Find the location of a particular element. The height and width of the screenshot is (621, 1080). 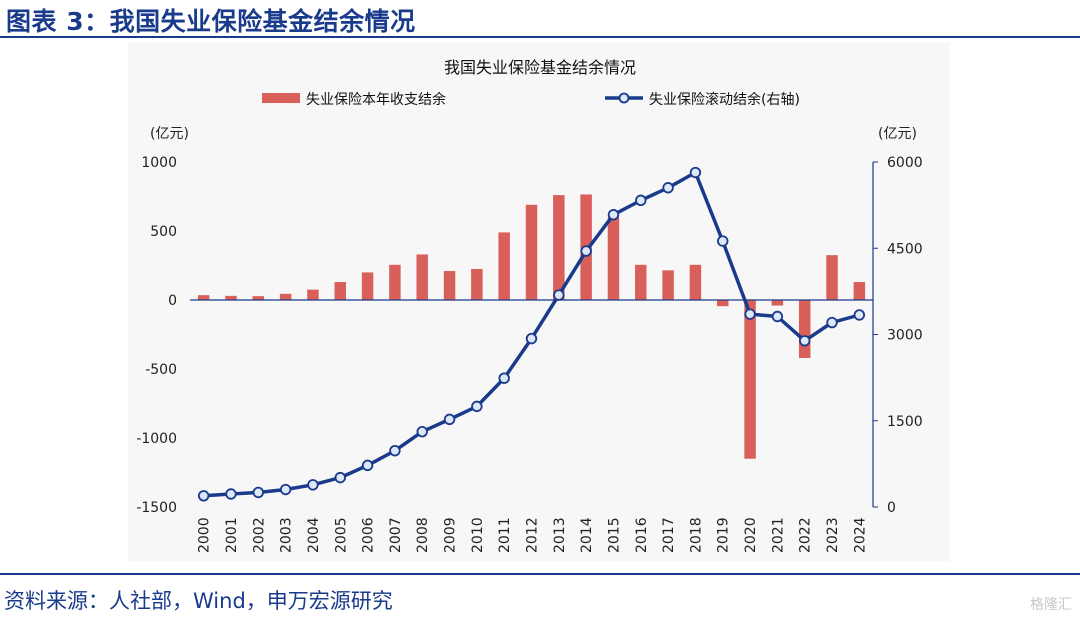

left-tick-label: -500 is located at coordinates (161, 370).